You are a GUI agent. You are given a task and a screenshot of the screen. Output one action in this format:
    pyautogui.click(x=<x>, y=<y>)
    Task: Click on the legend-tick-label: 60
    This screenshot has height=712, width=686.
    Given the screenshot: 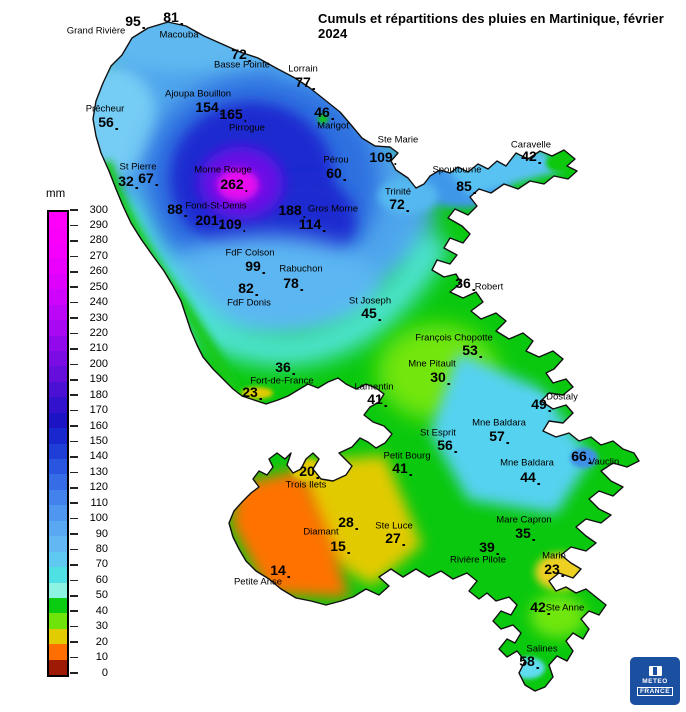 What is the action you would take?
    pyautogui.click(x=101, y=579)
    